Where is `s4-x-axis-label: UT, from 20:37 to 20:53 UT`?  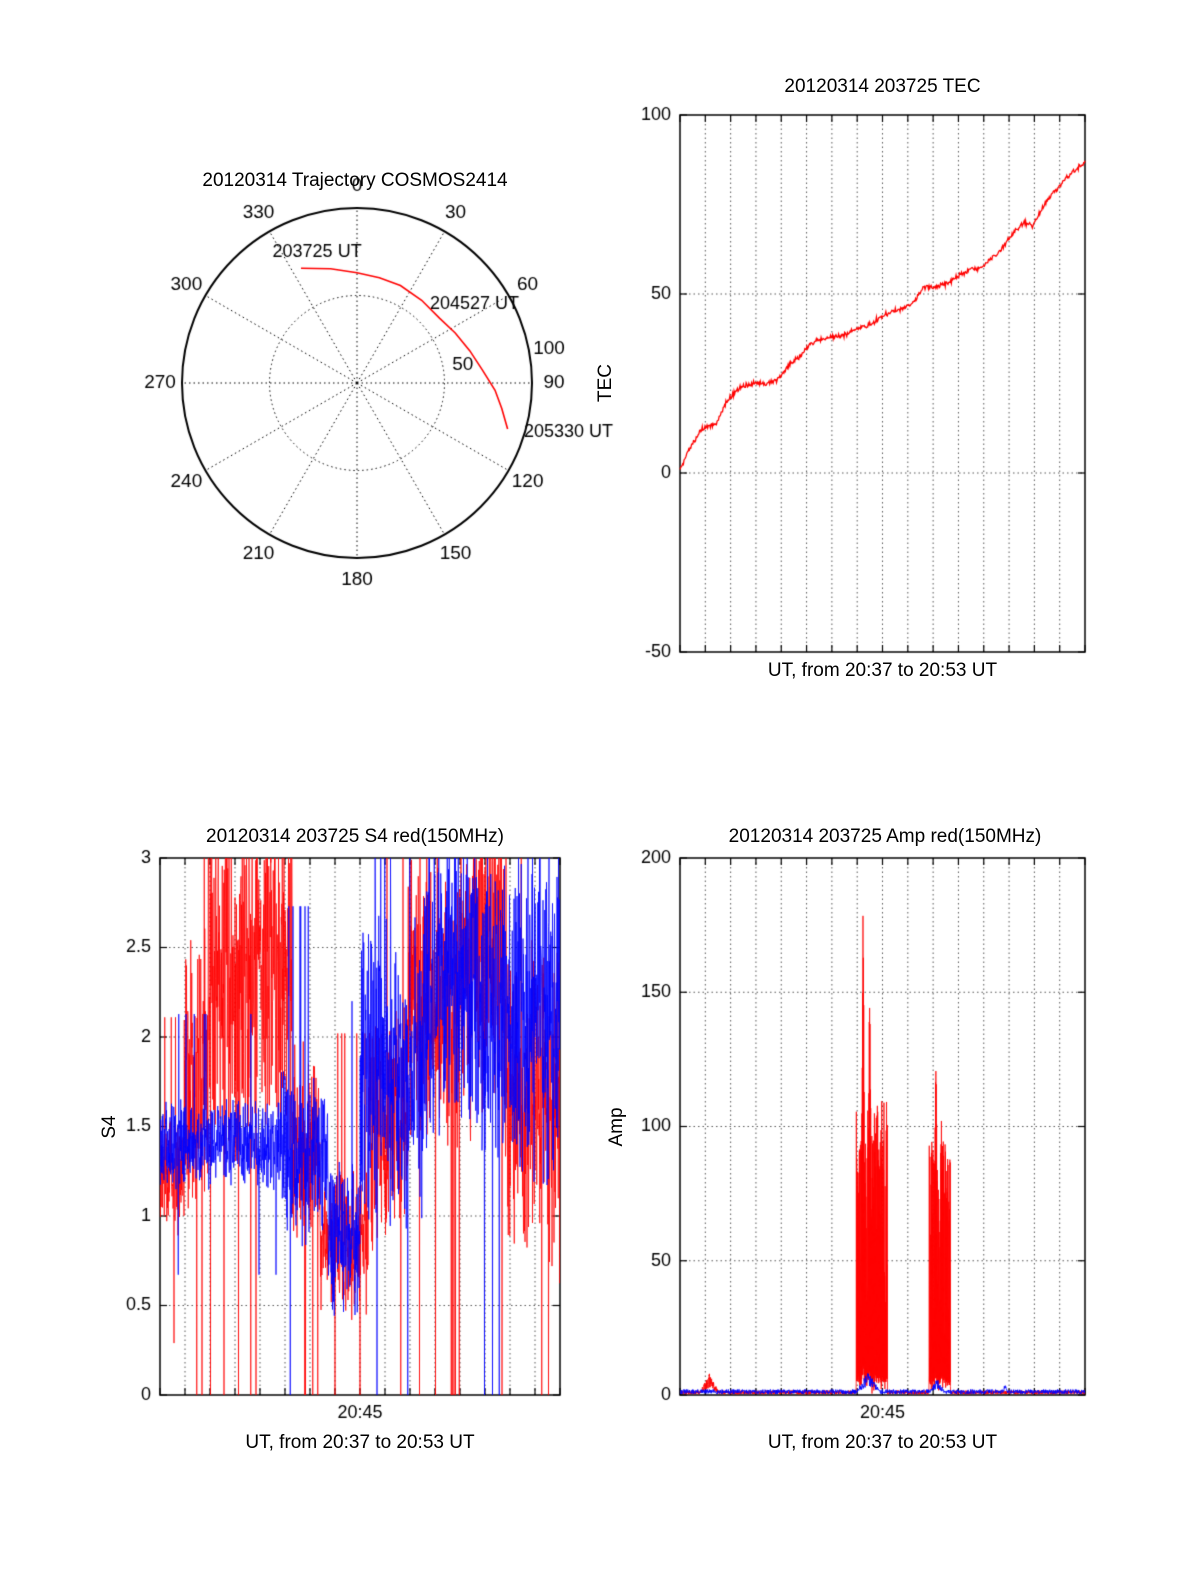
s4-x-axis-label: UT, from 20:37 to 20:53 UT is located at coordinates (360, 1442).